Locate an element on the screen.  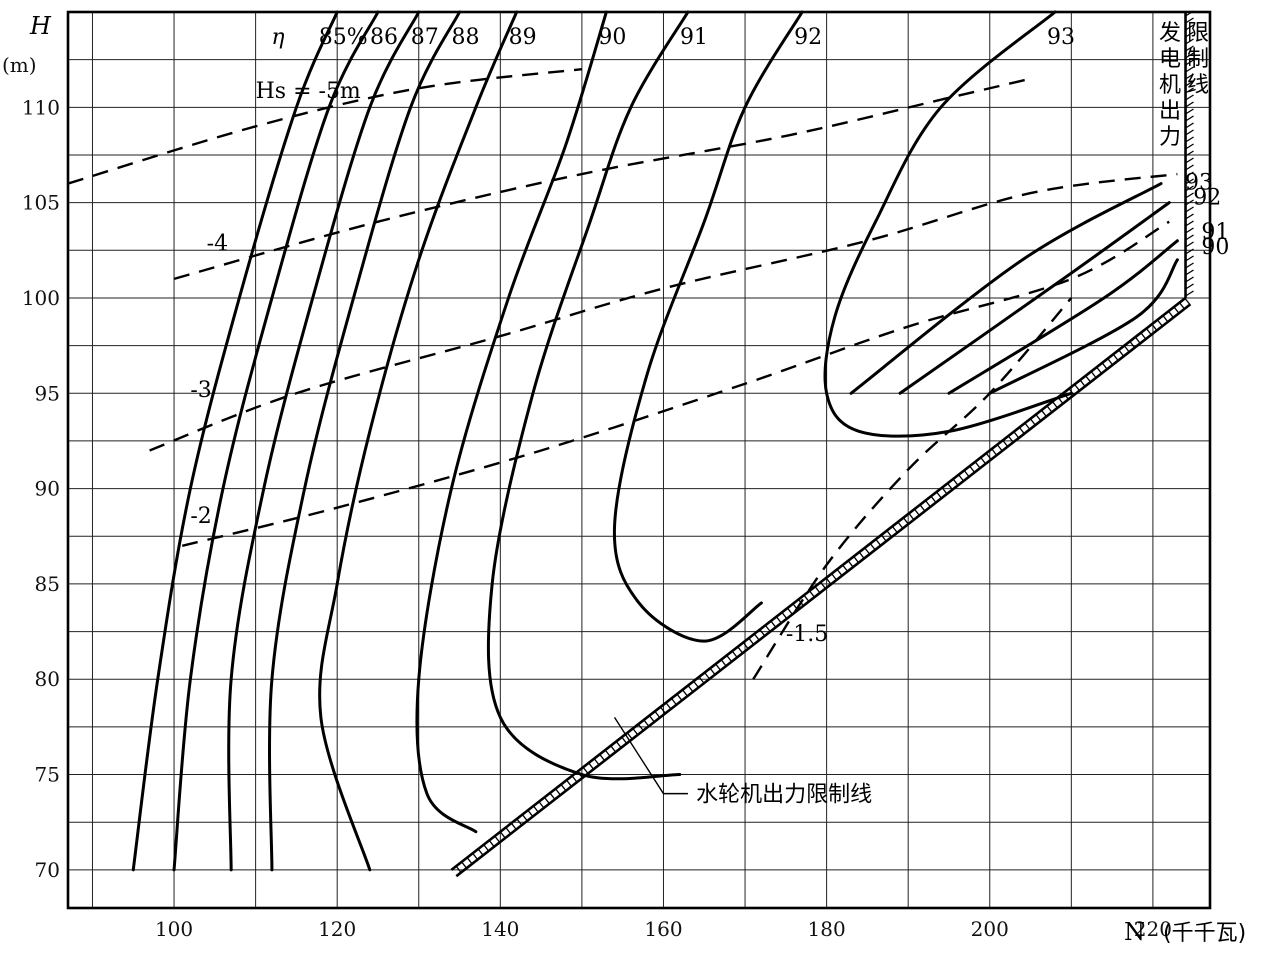
generator-limit-hatching is located at coordinates (1189, 153).